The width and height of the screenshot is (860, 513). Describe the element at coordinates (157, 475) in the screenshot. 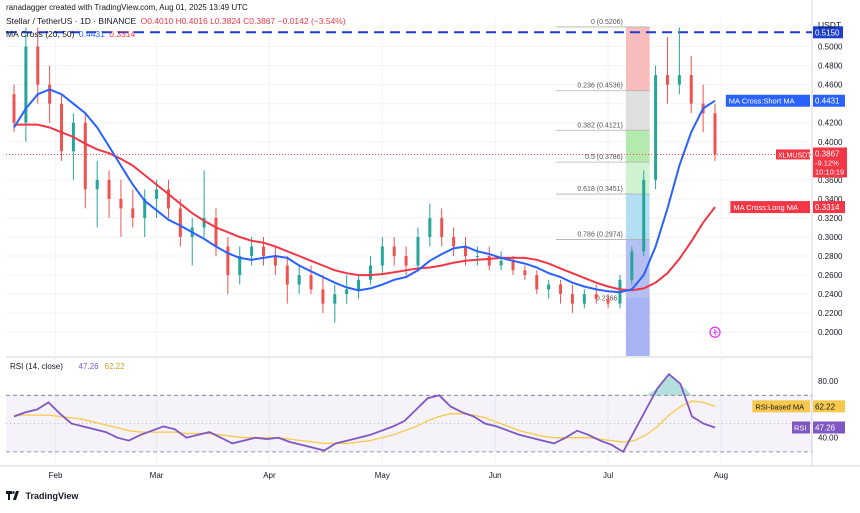

I see `time-tick-label: Mar` at that location.